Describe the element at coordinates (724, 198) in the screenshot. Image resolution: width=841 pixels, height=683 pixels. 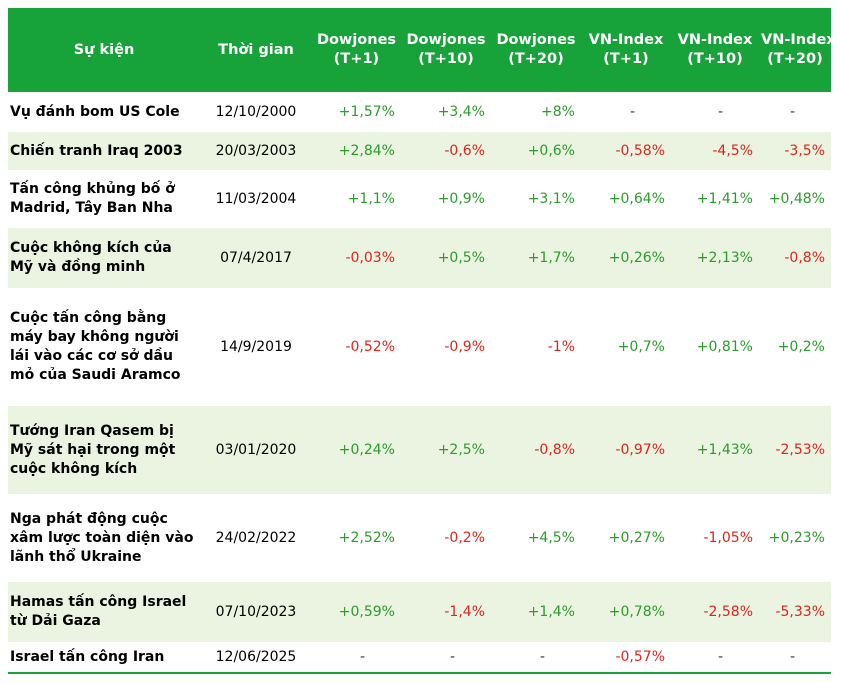
I see `value-vn-t10: +1,41%` at that location.